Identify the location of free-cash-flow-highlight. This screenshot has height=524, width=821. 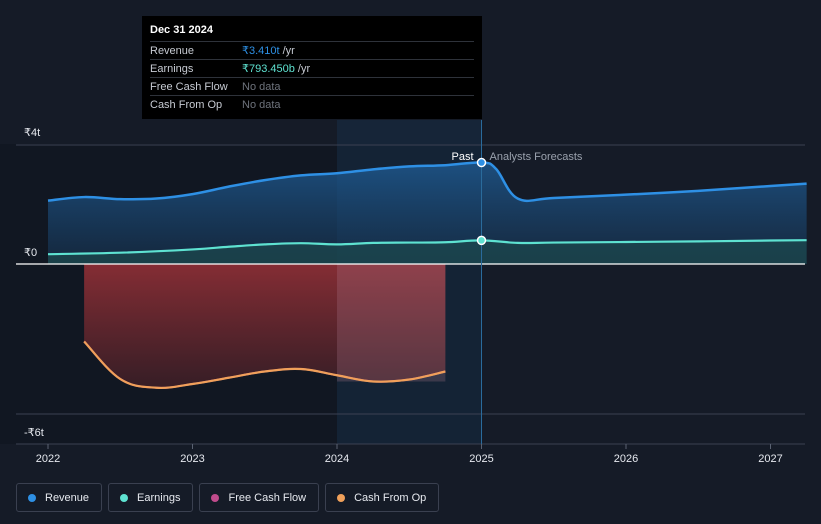
(391, 323).